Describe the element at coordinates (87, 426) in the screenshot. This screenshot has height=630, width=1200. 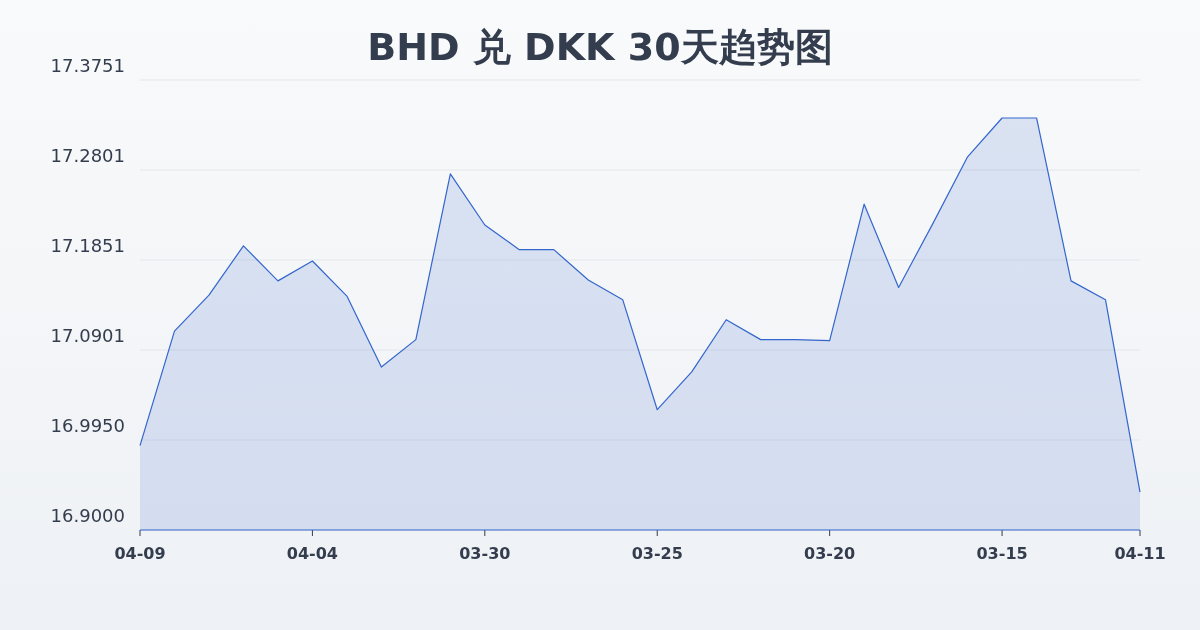
I see `y-tick-label: 16.9950` at that location.